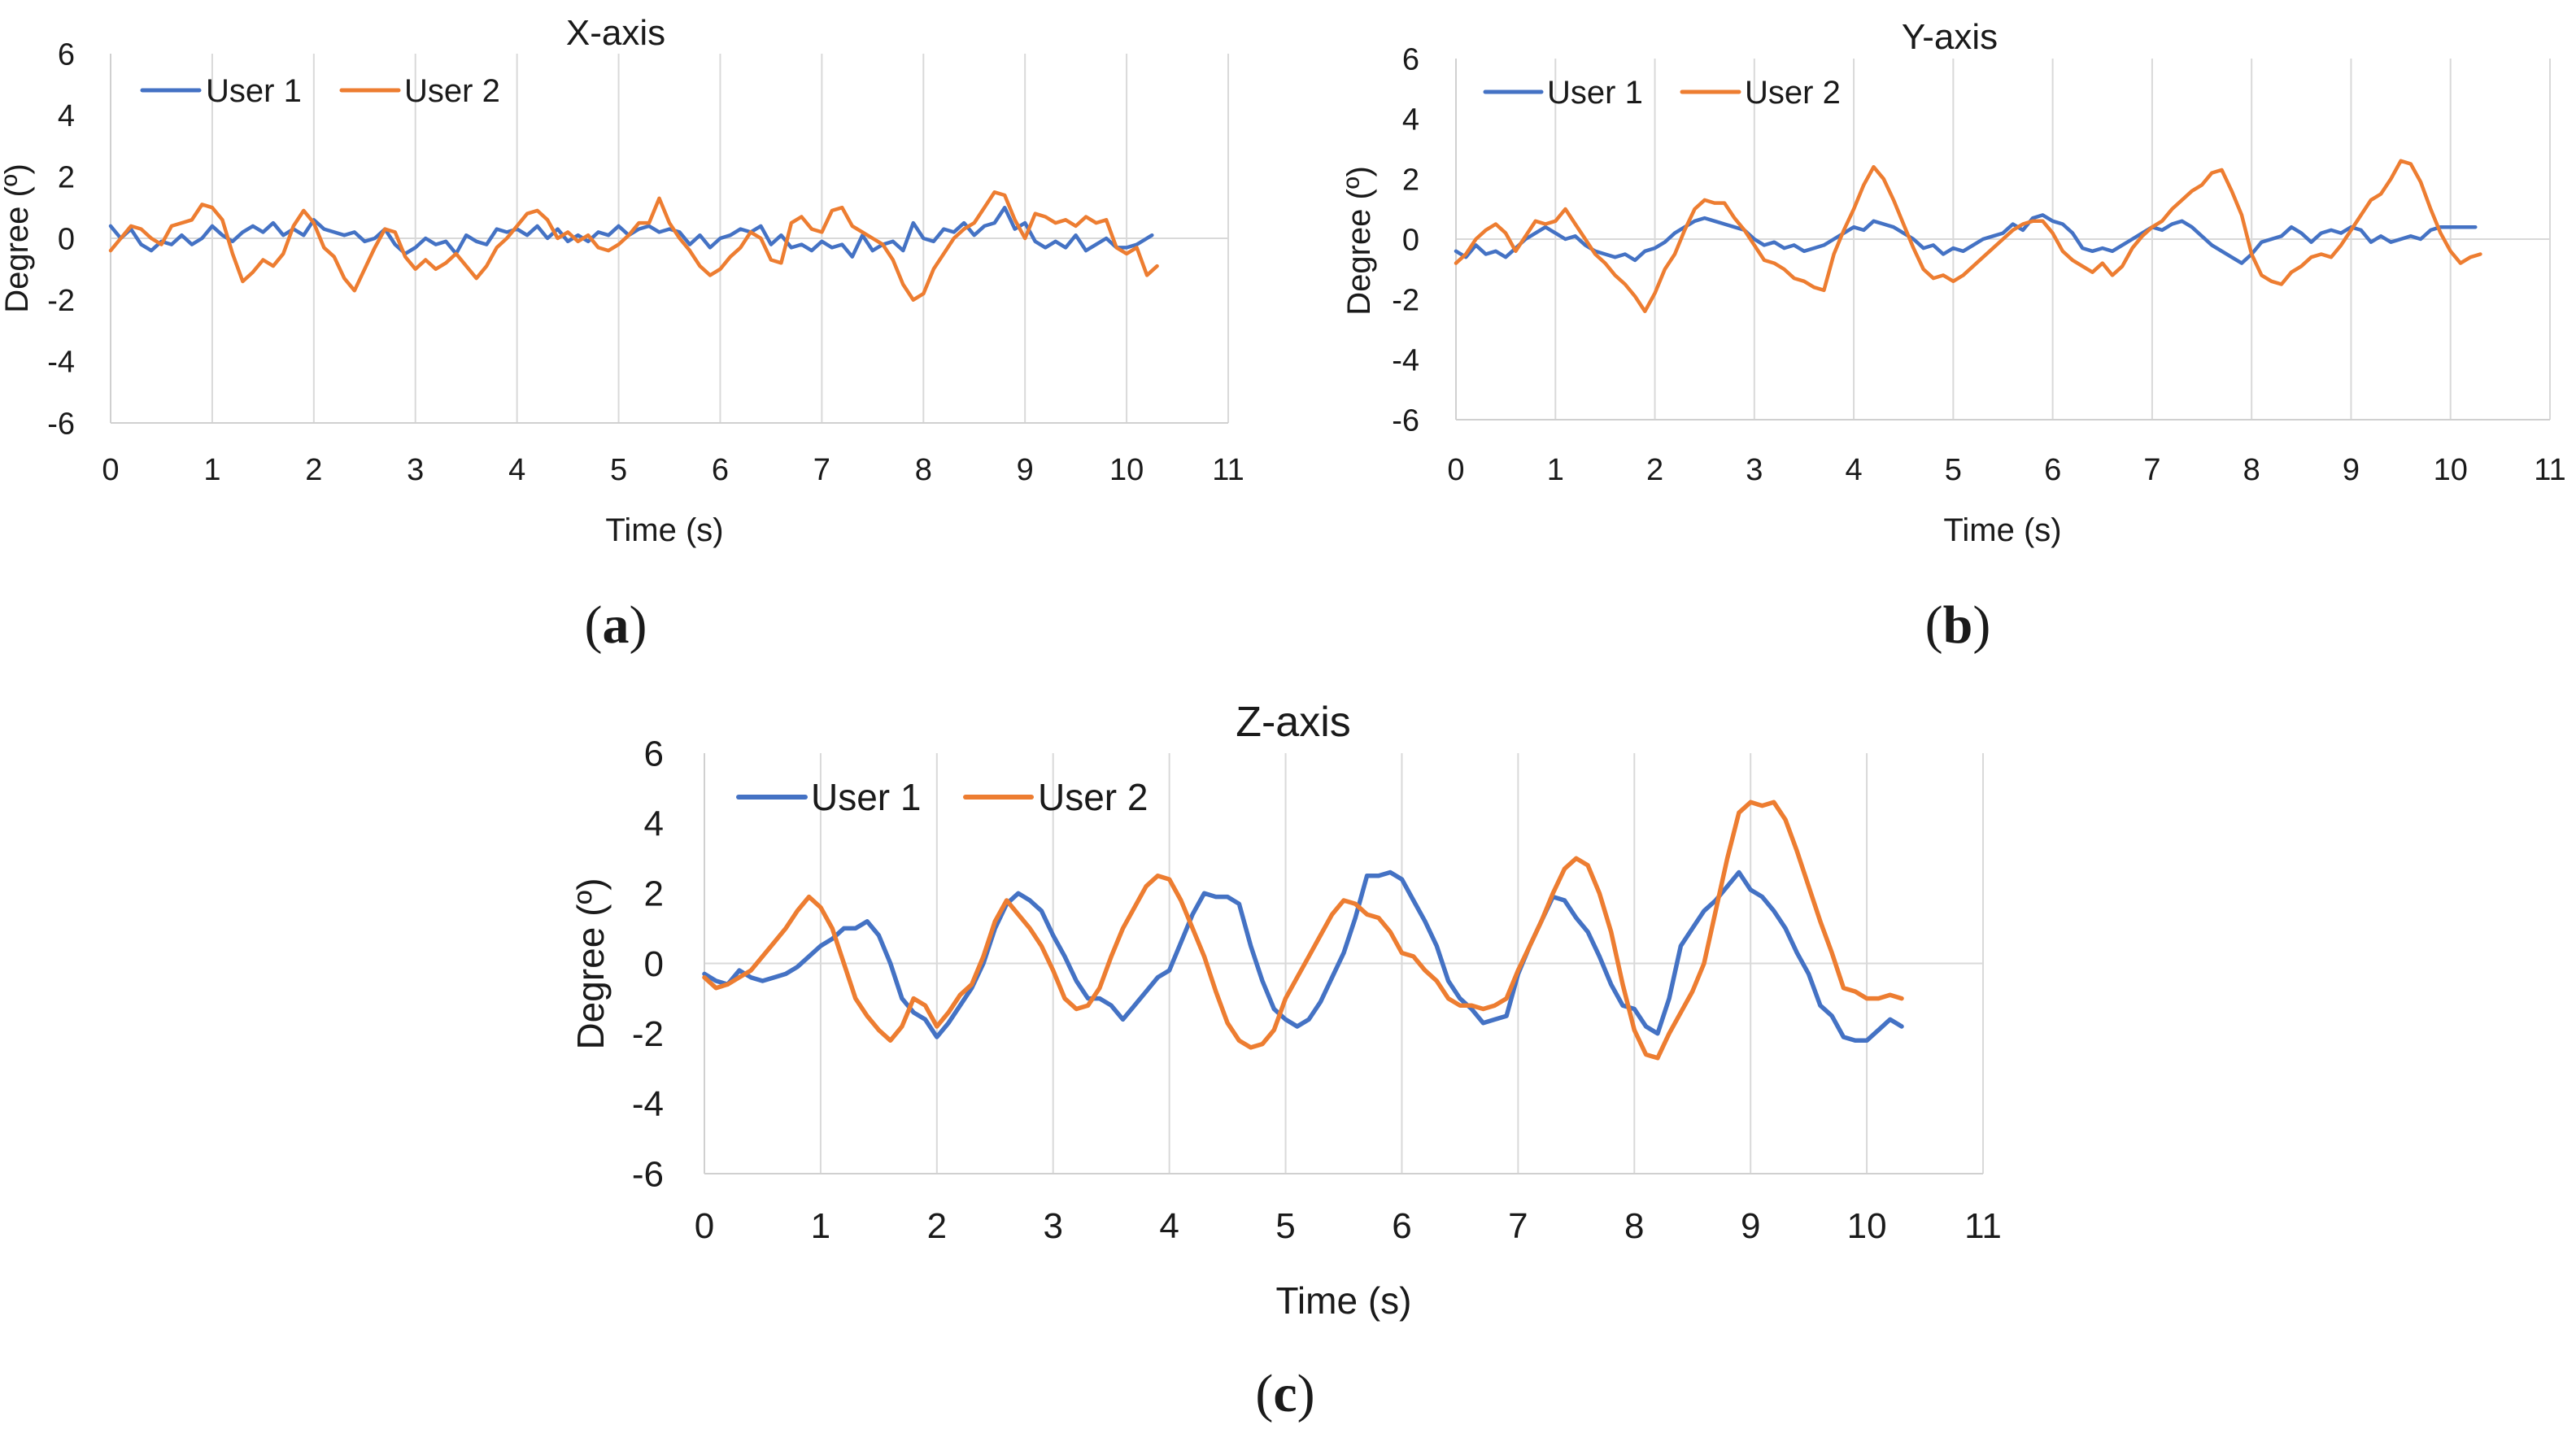 The width and height of the screenshot is (2576, 1438). I want to click on chart-title: X-axis, so click(615, 33).